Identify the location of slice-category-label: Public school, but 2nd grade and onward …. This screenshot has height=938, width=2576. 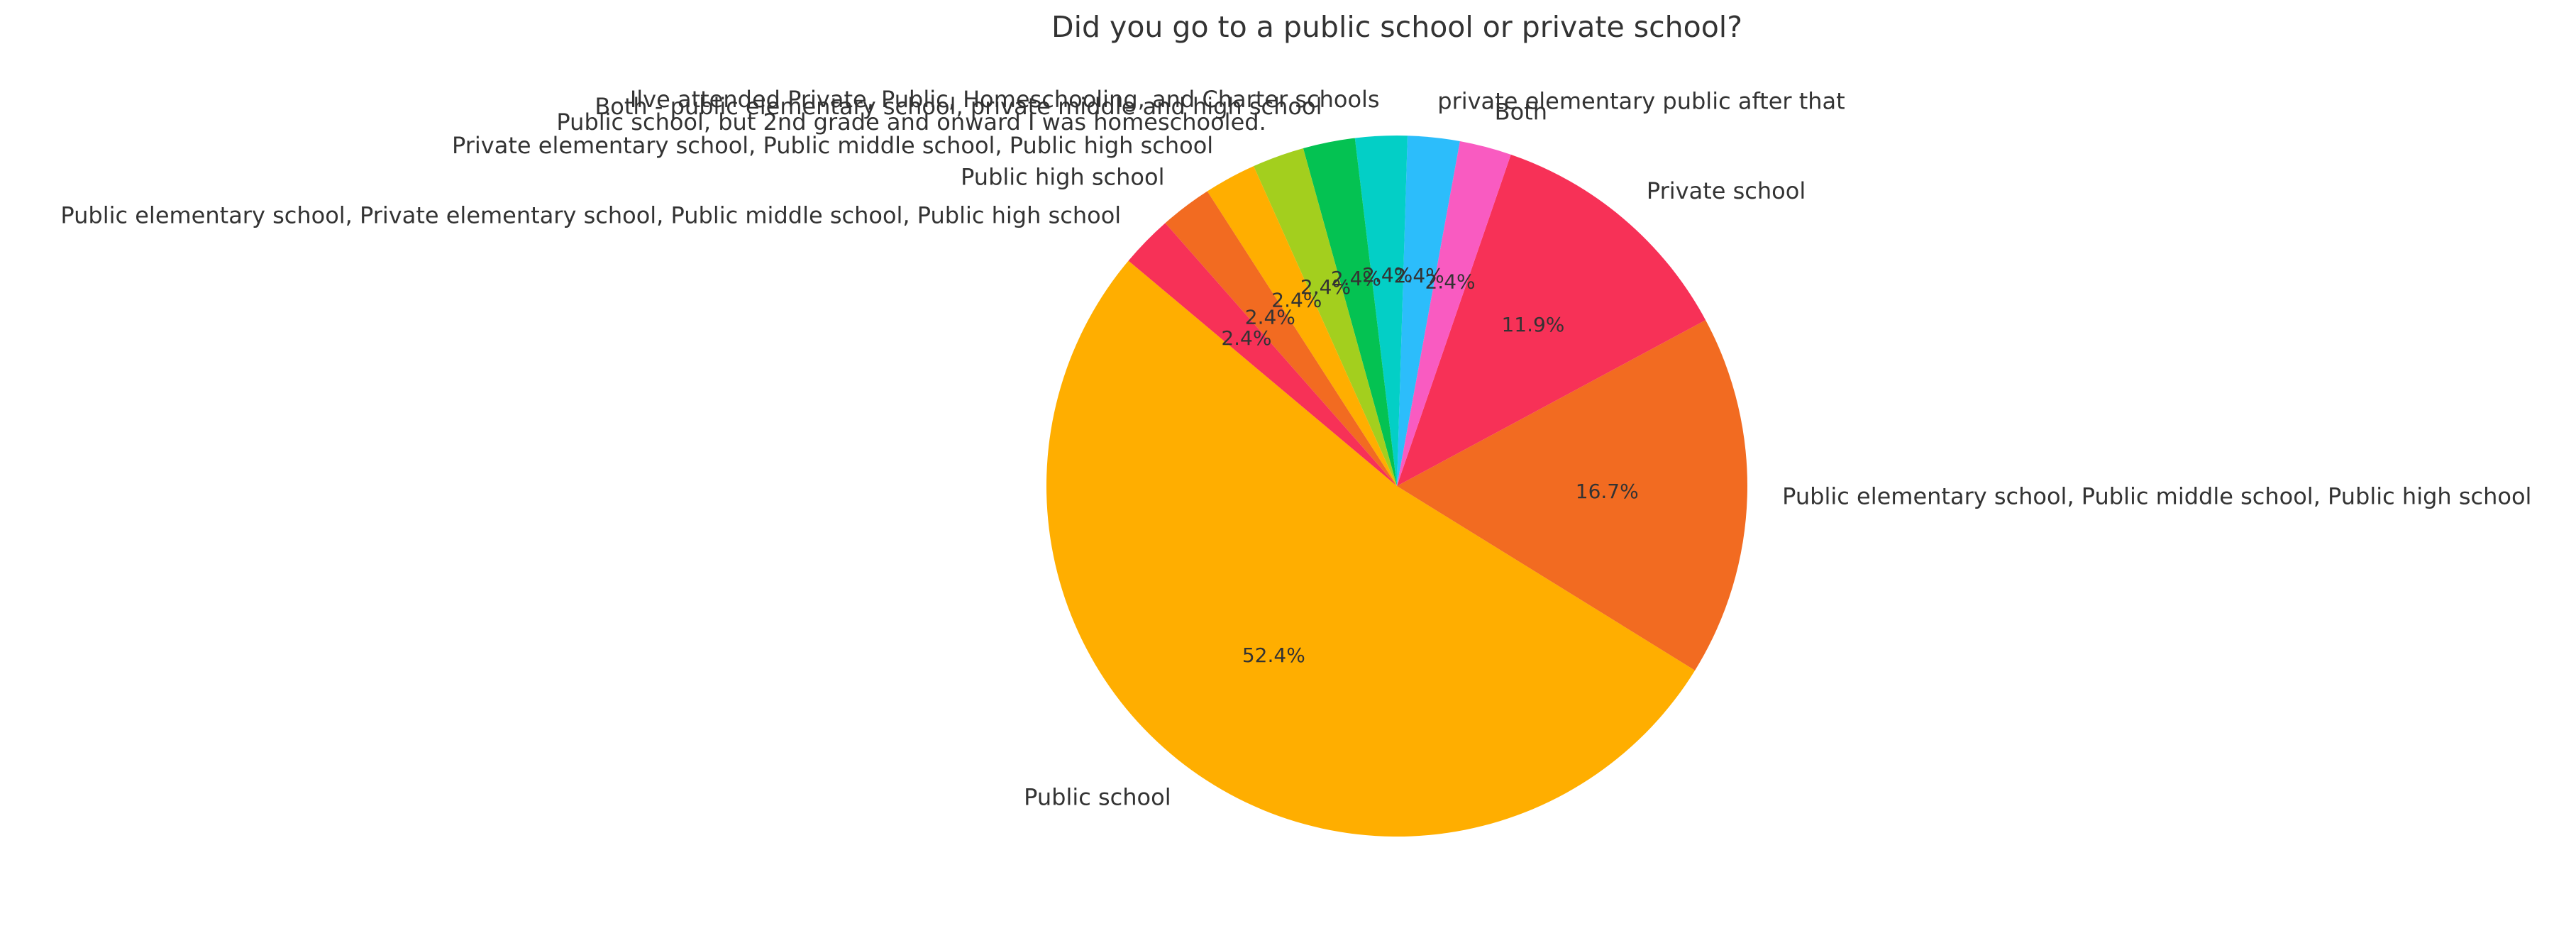
(911, 123).